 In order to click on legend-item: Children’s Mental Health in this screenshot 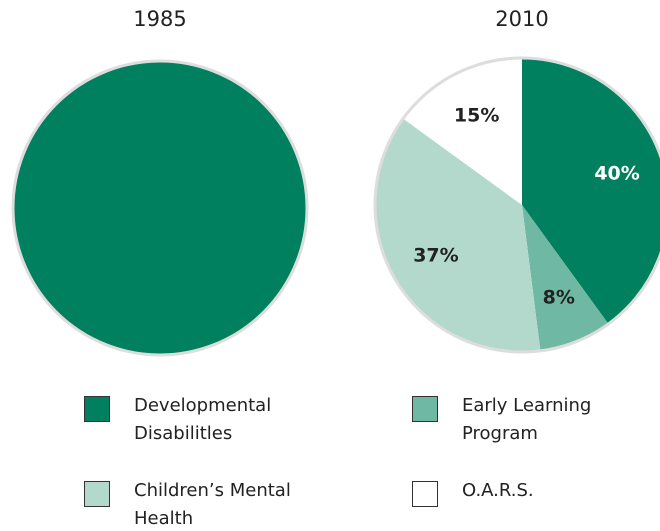, I will do `click(199, 504)`.